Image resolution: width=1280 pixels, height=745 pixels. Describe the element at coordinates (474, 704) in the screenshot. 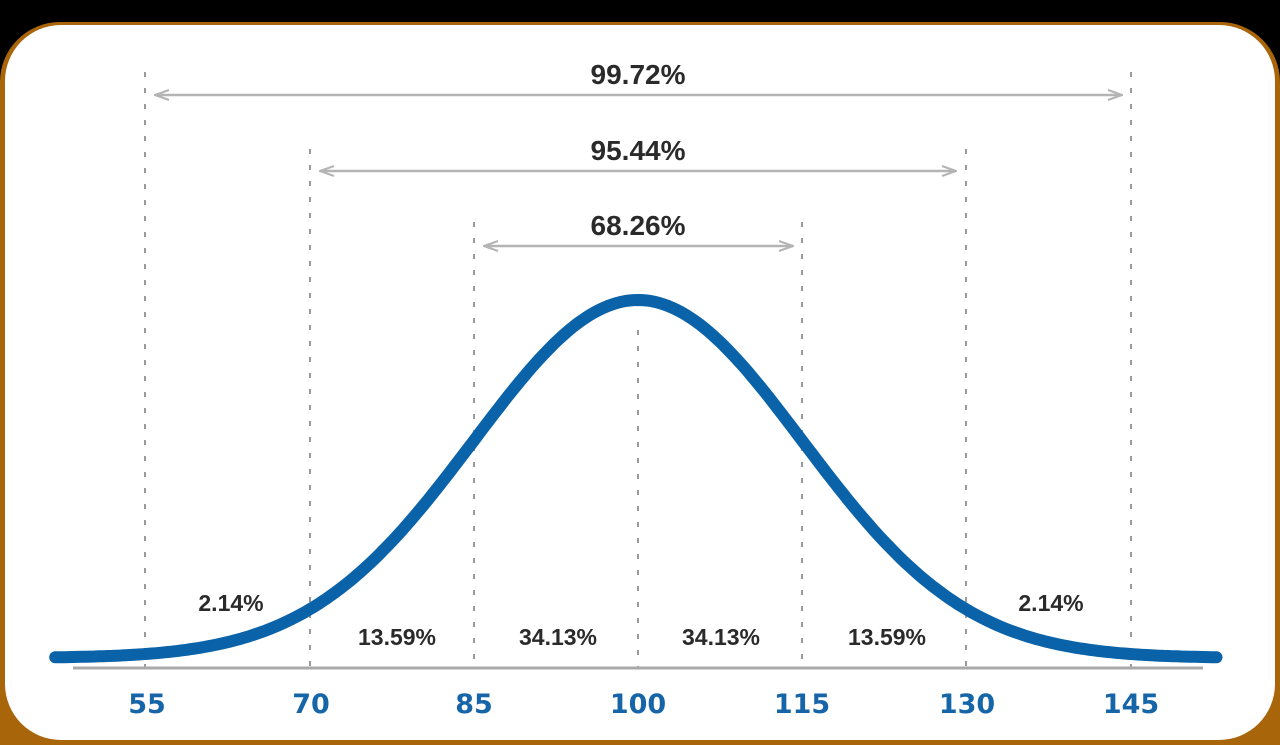

I see `x-tick-85: 85` at that location.